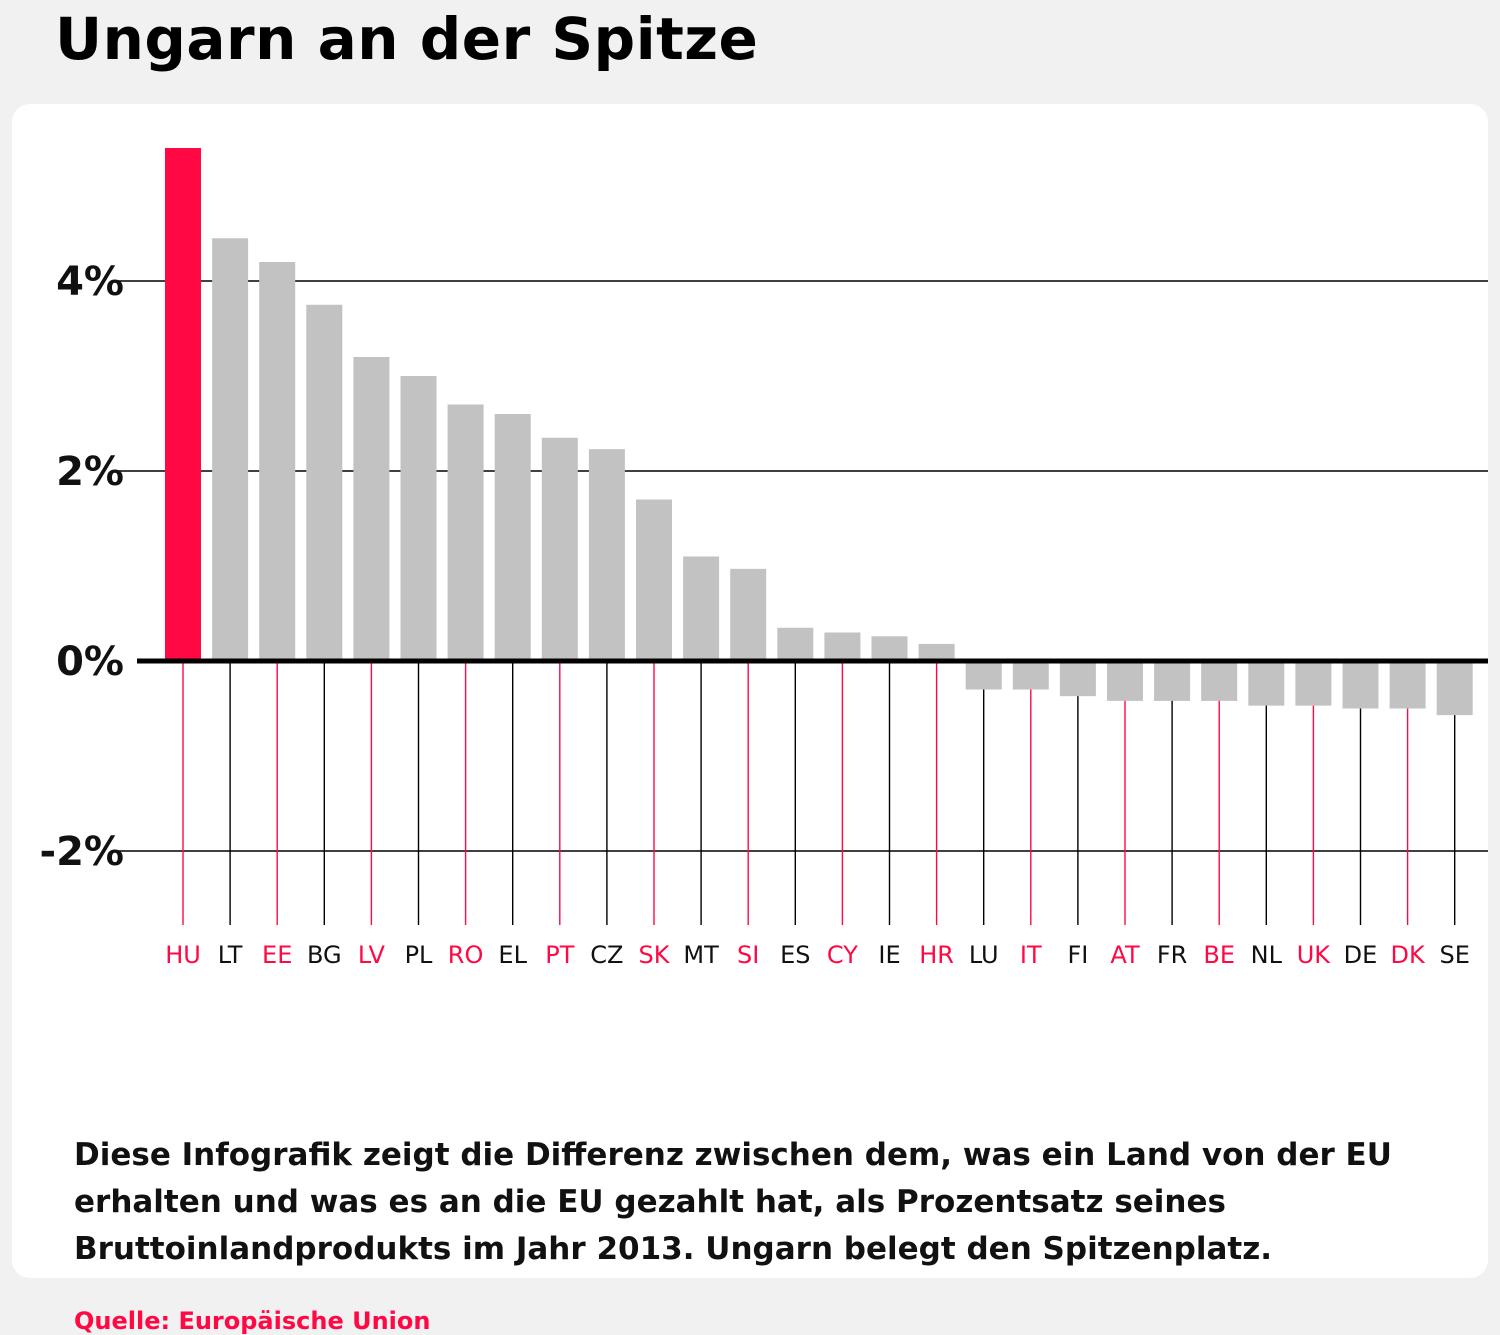 This screenshot has width=1500, height=1335. What do you see at coordinates (936, 652) in the screenshot?
I see `bar-hr` at bounding box center [936, 652].